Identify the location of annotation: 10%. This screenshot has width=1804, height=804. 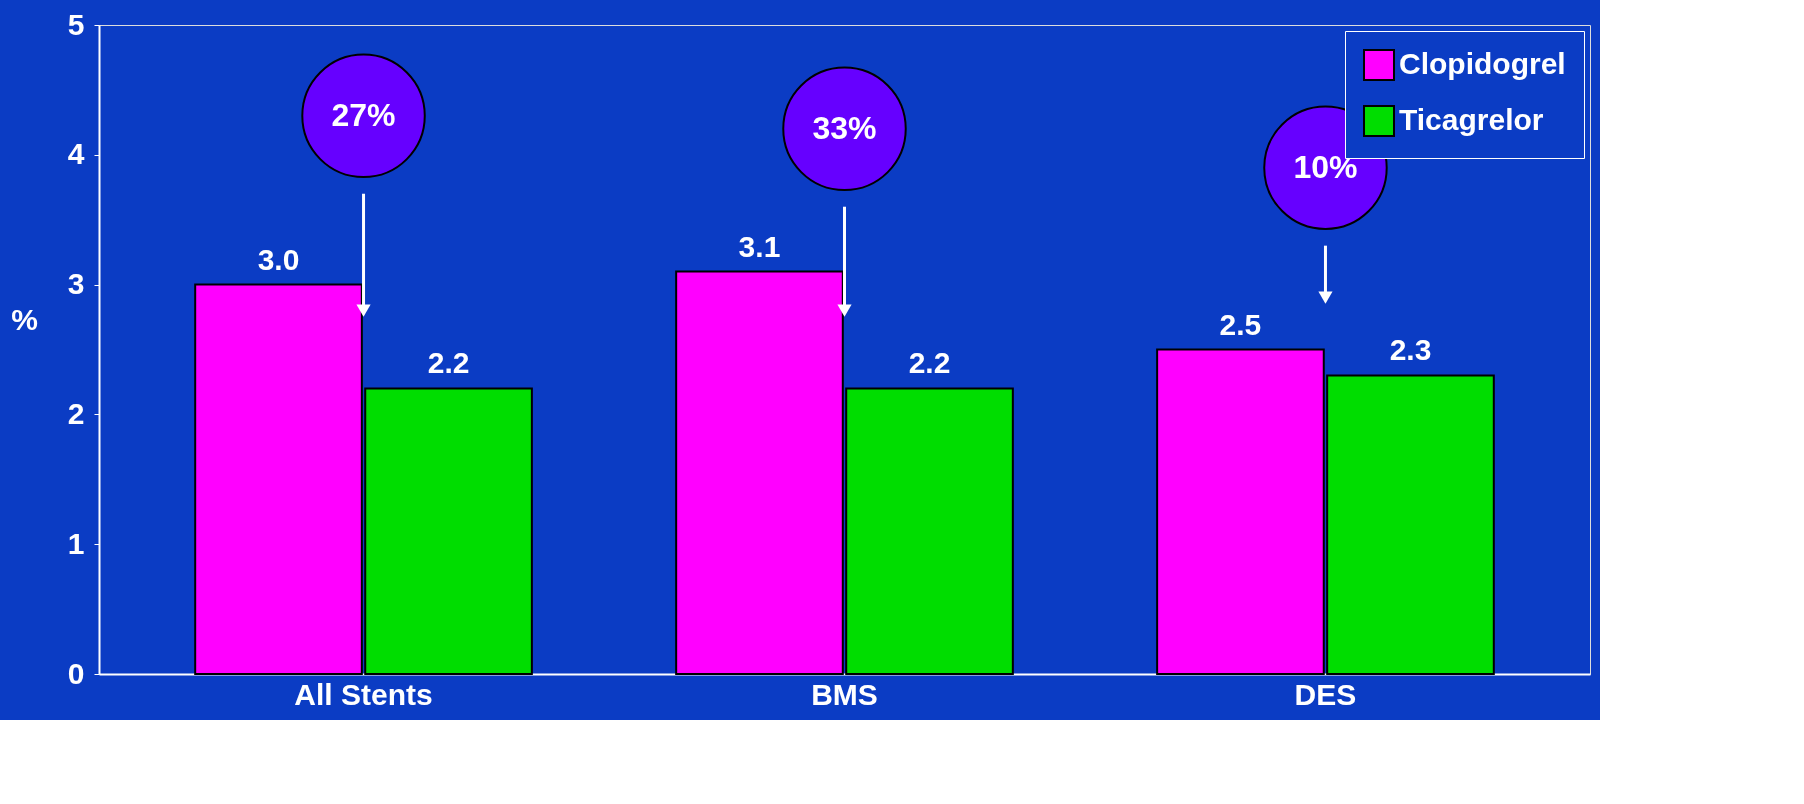
(1325, 166).